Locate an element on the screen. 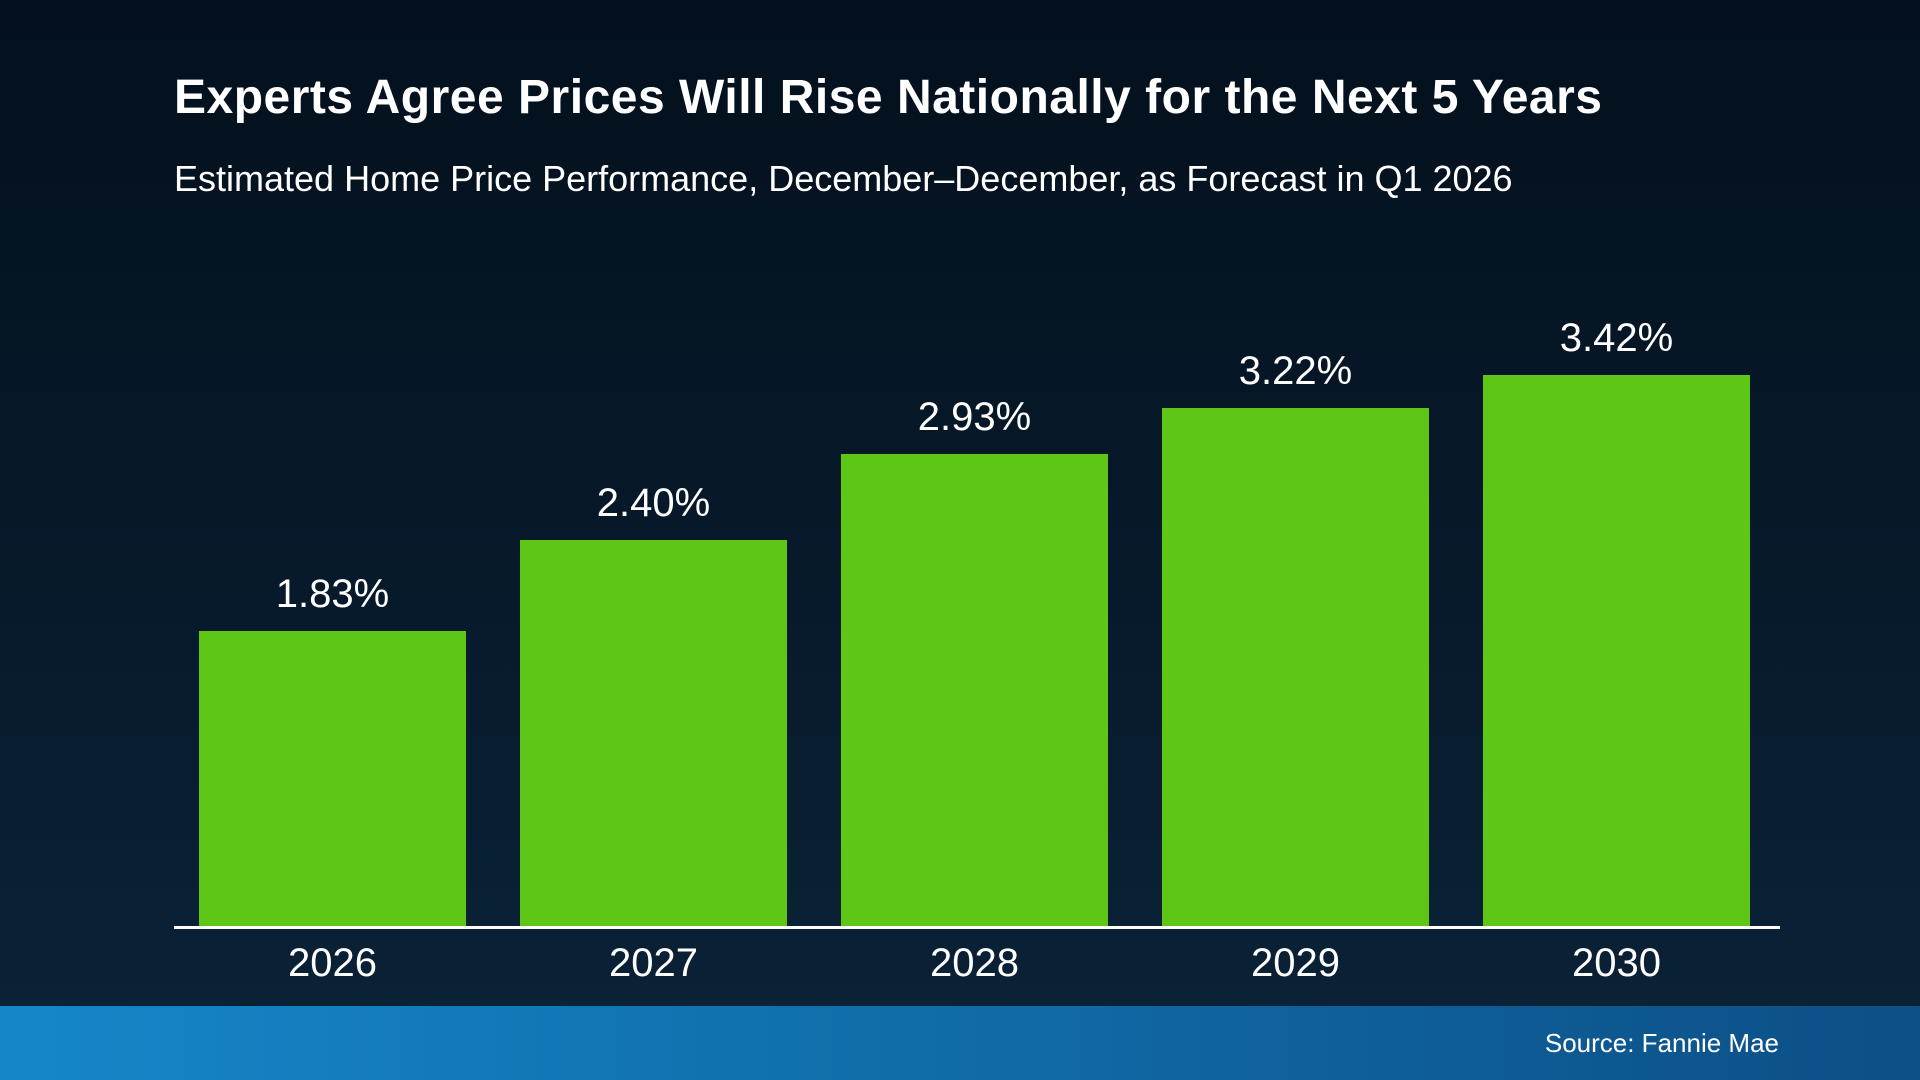 This screenshot has height=1080, width=1920. bar-group: 3.22% 2029 is located at coordinates (1295, 500).